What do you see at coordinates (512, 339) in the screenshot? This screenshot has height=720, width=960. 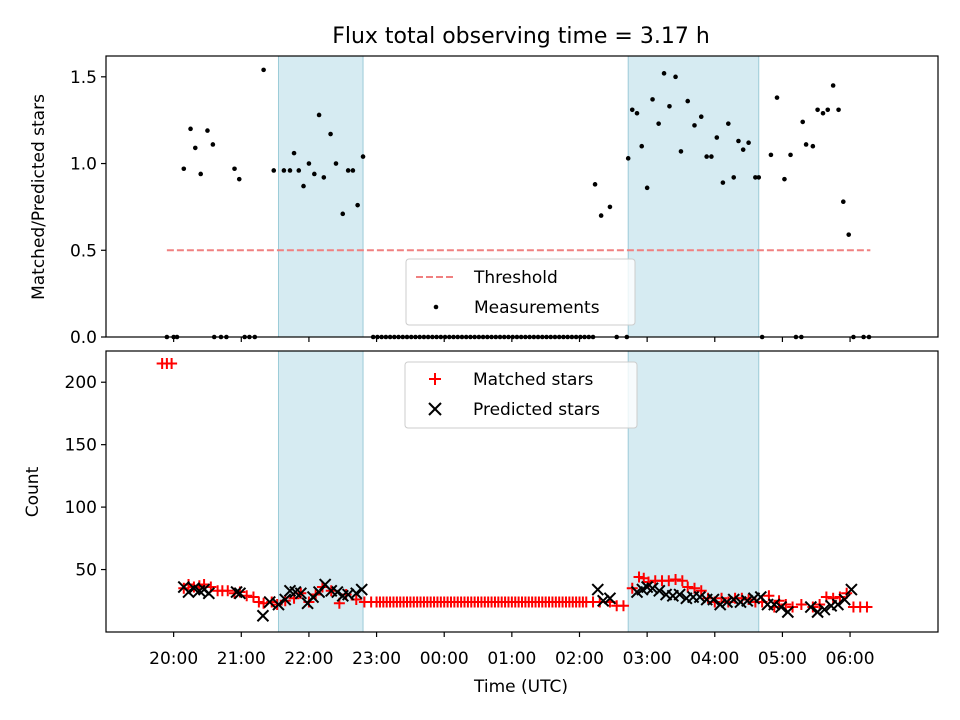 I see `top-x-ticks` at bounding box center [512, 339].